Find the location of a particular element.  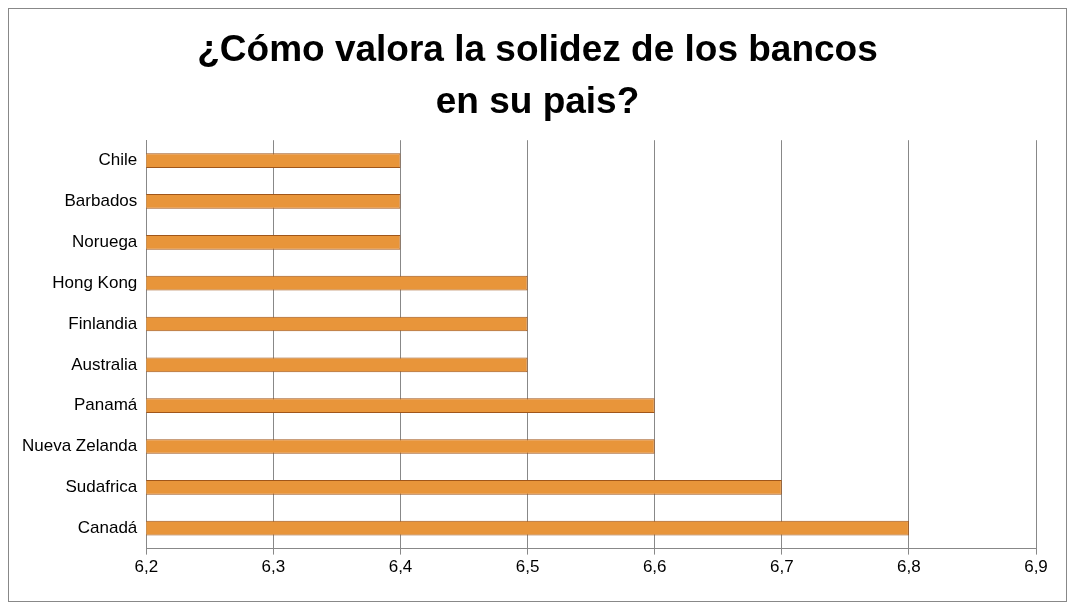

y-tick-label: Australia is located at coordinates (104, 364).